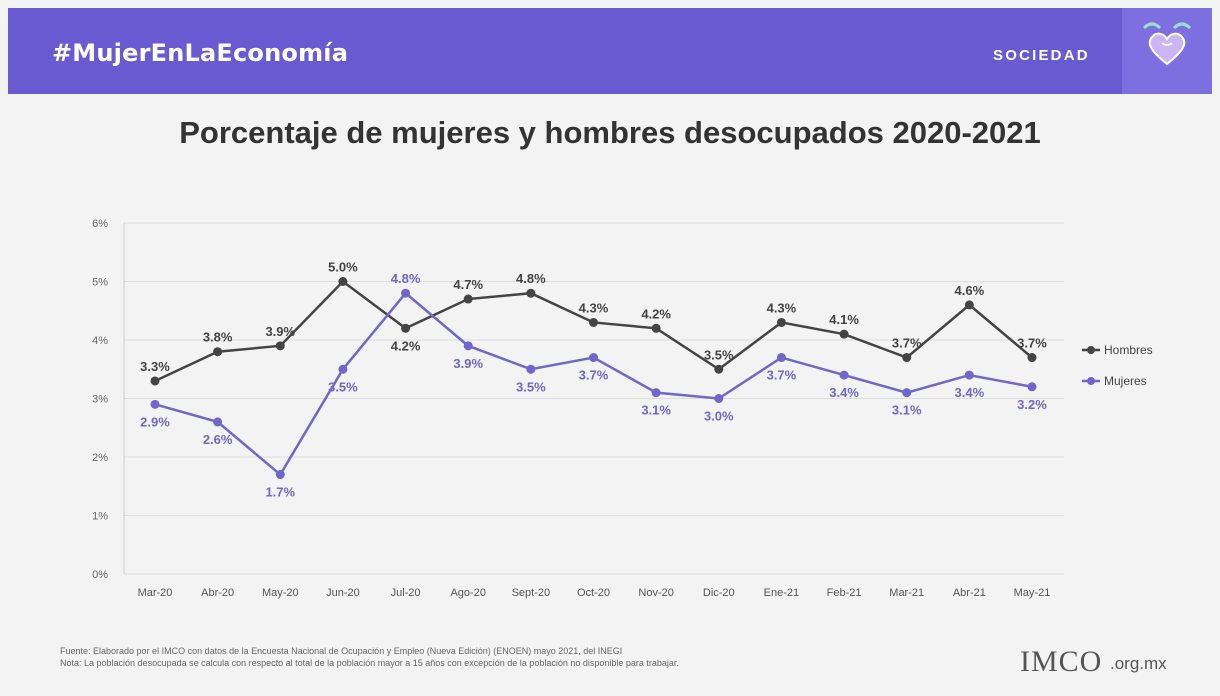 The height and width of the screenshot is (696, 1220). Describe the element at coordinates (155, 366) in the screenshot. I see `data-label: 3.3%` at that location.